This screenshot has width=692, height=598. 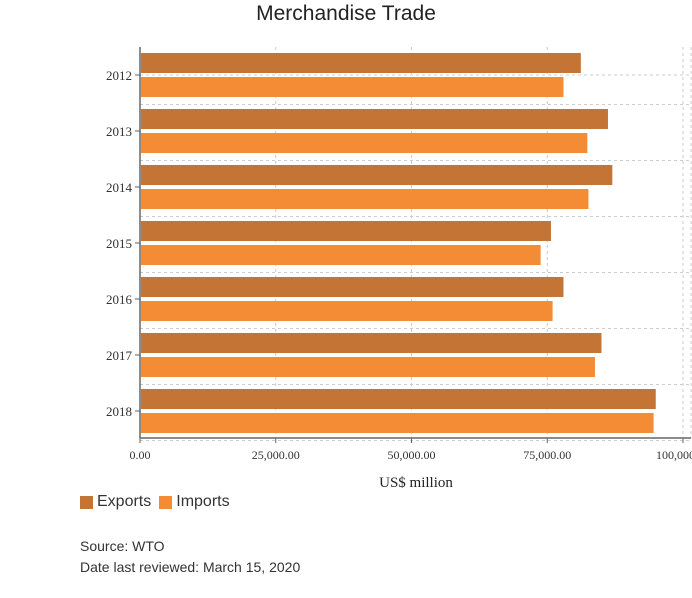 What do you see at coordinates (352, 287) in the screenshot?
I see `bar-exports-2016` at bounding box center [352, 287].